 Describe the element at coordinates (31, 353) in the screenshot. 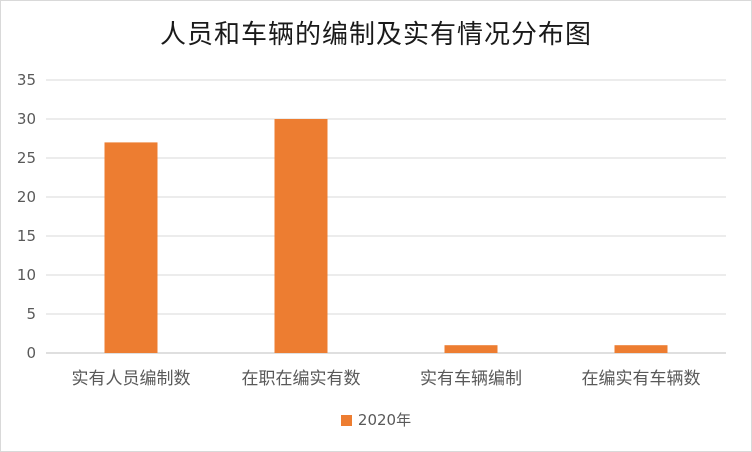

I see `y-tick-label: 0` at that location.